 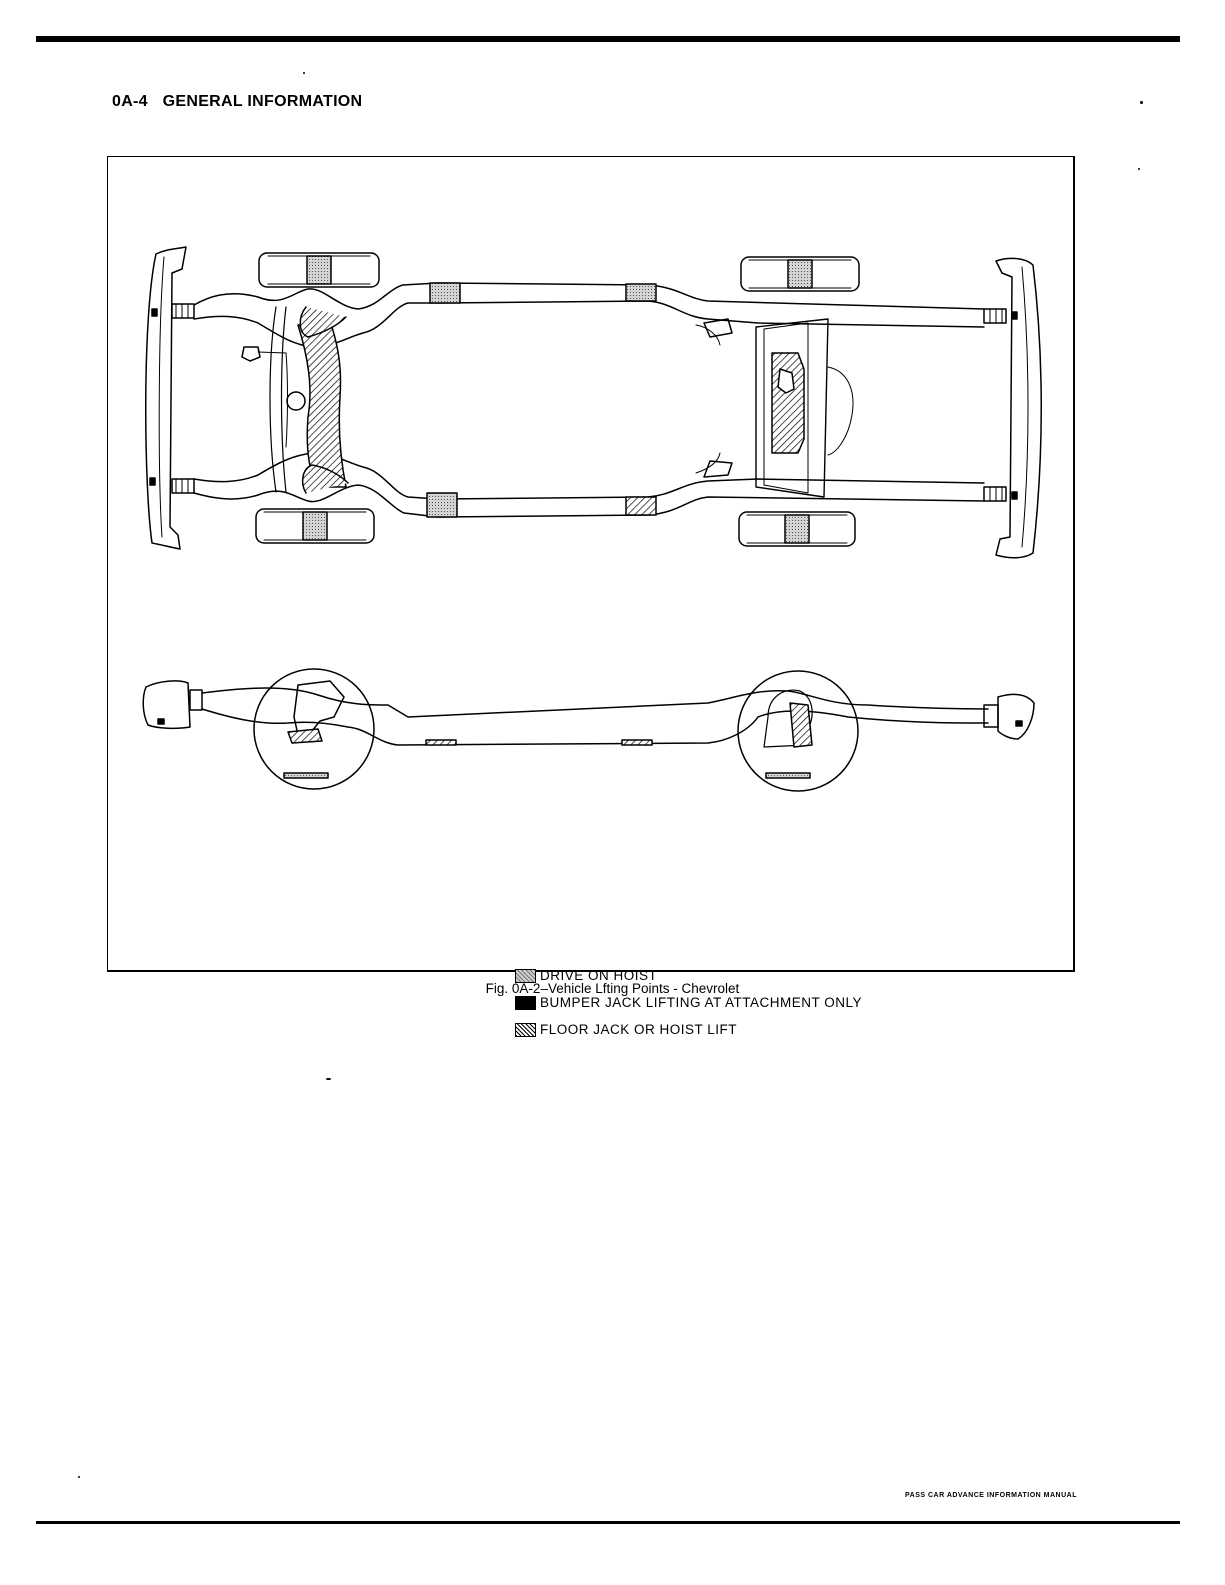 I want to click on rear-differential, so click(x=788, y=403).